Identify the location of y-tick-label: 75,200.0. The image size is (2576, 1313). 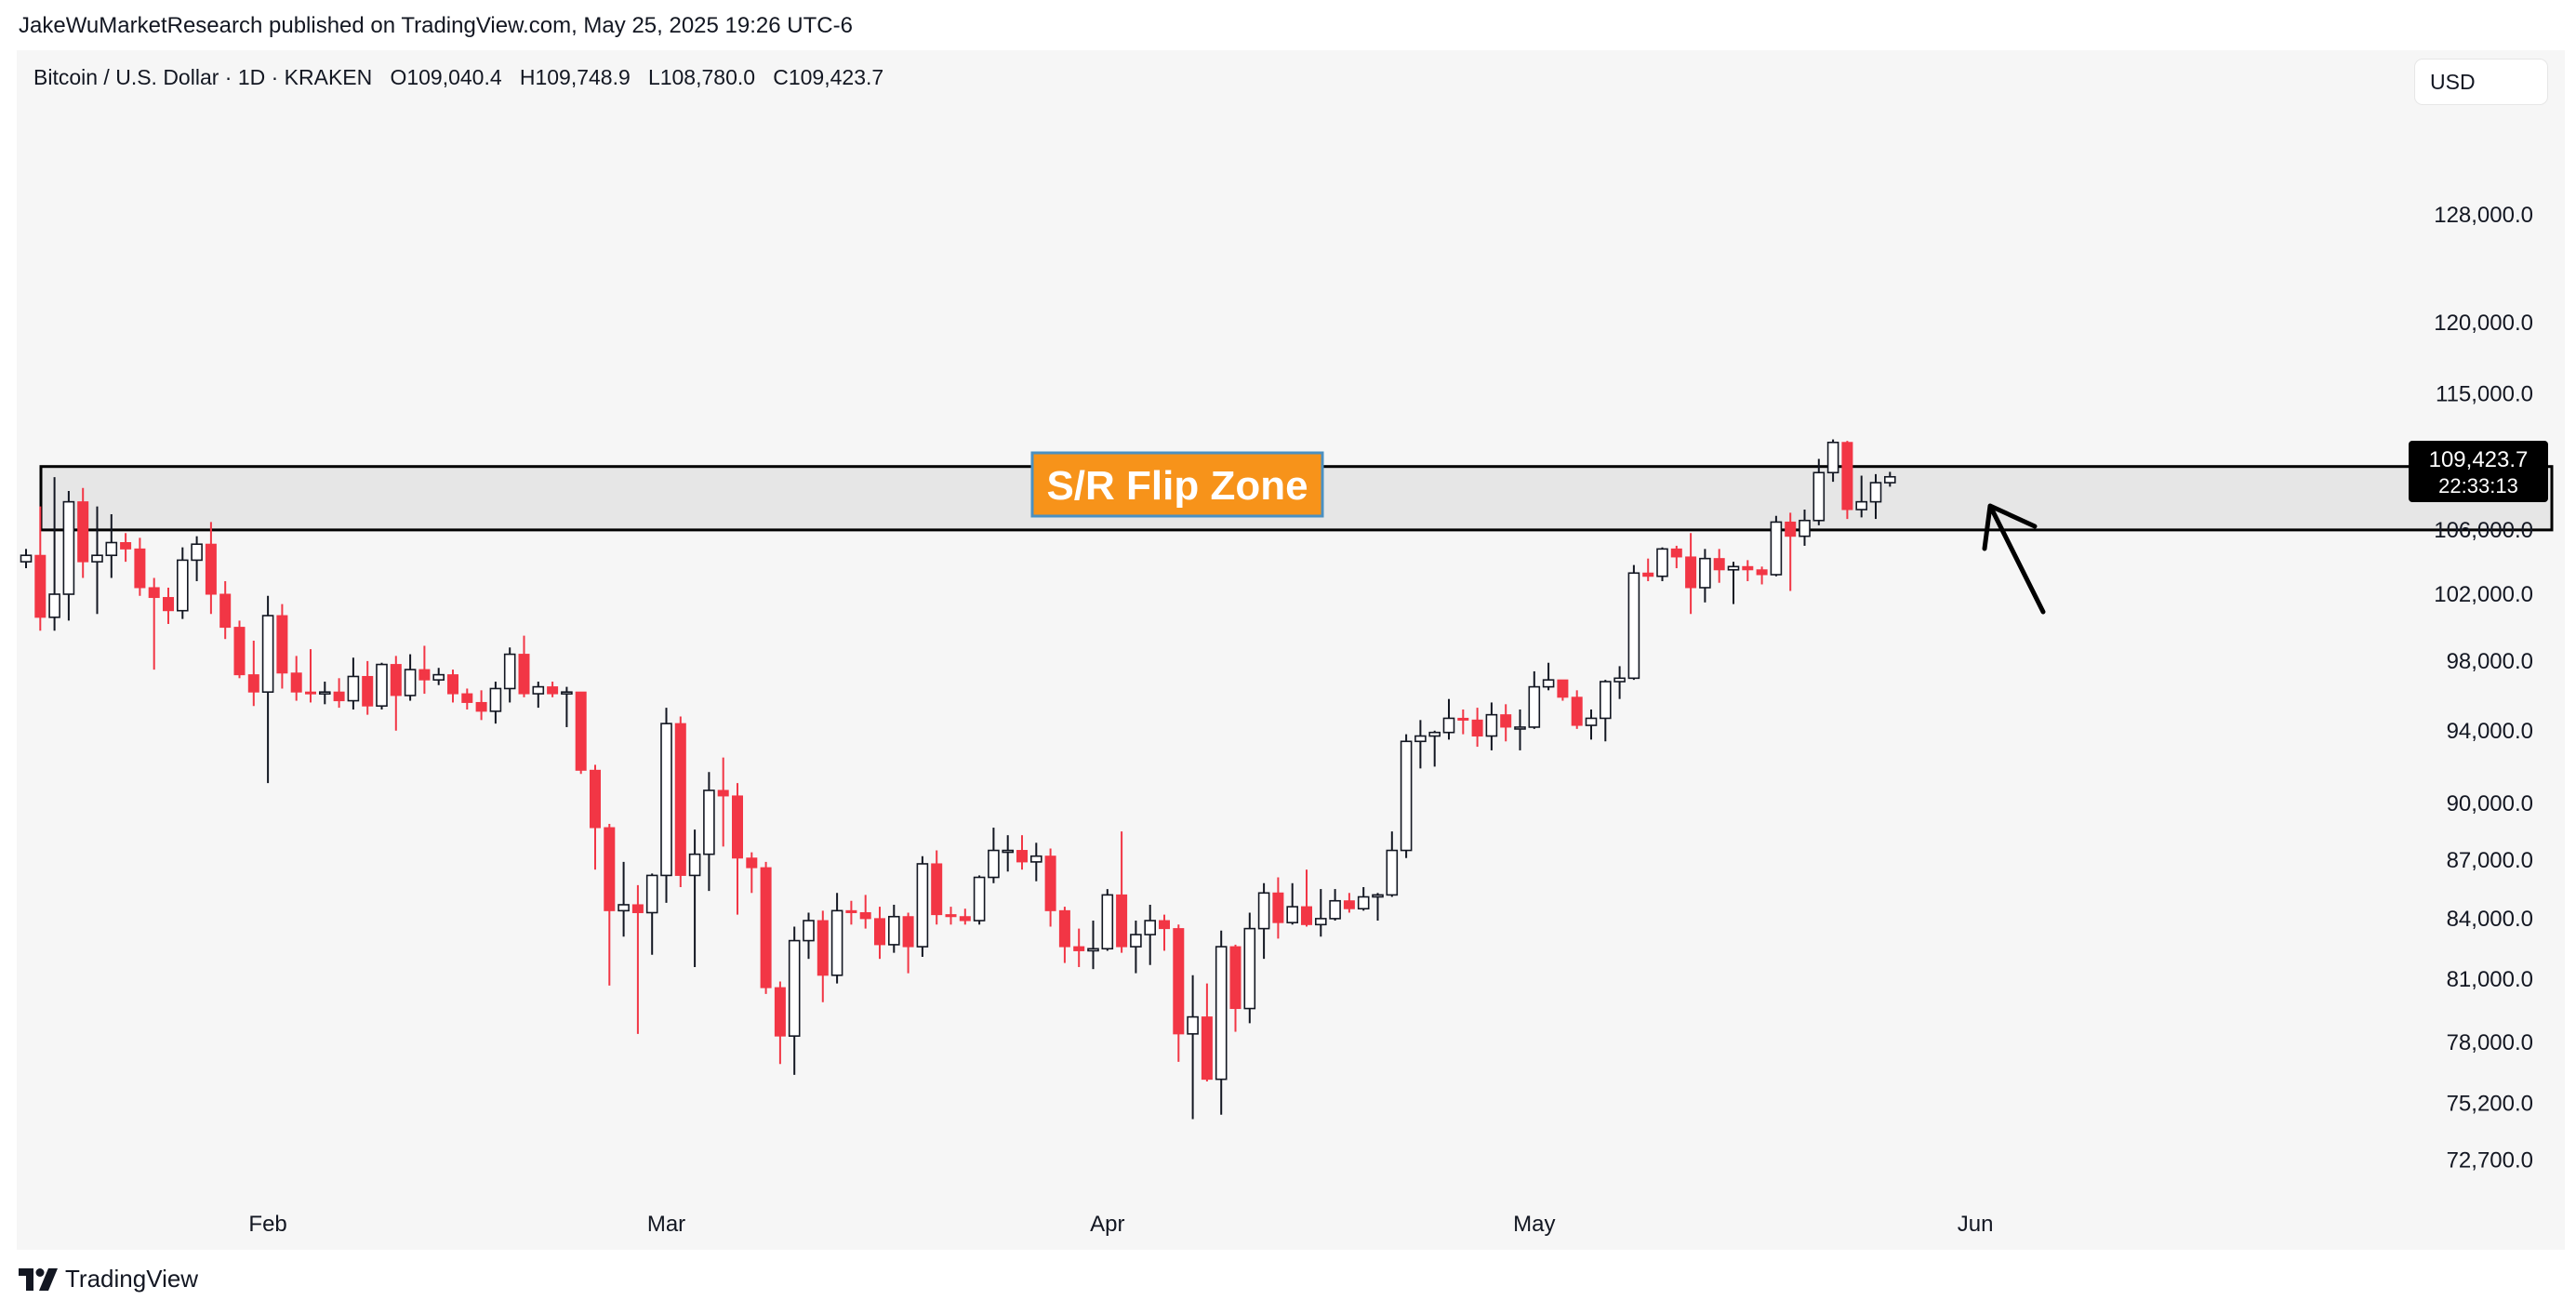
(2490, 1104).